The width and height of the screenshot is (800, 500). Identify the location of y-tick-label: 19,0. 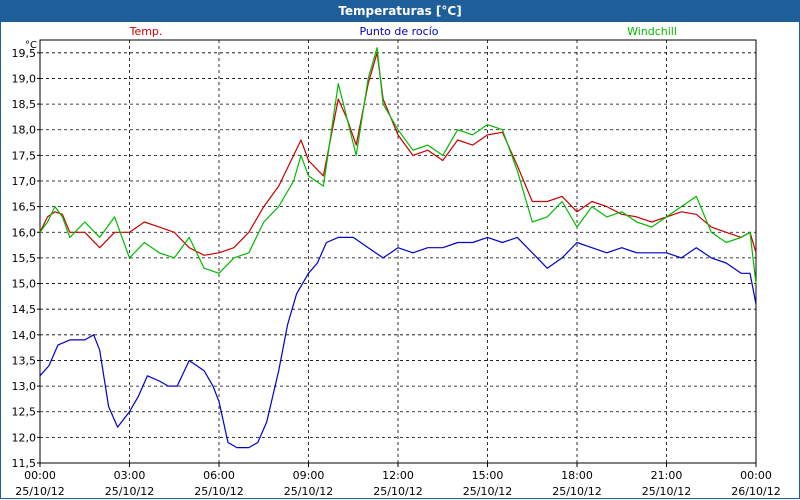
(24, 78).